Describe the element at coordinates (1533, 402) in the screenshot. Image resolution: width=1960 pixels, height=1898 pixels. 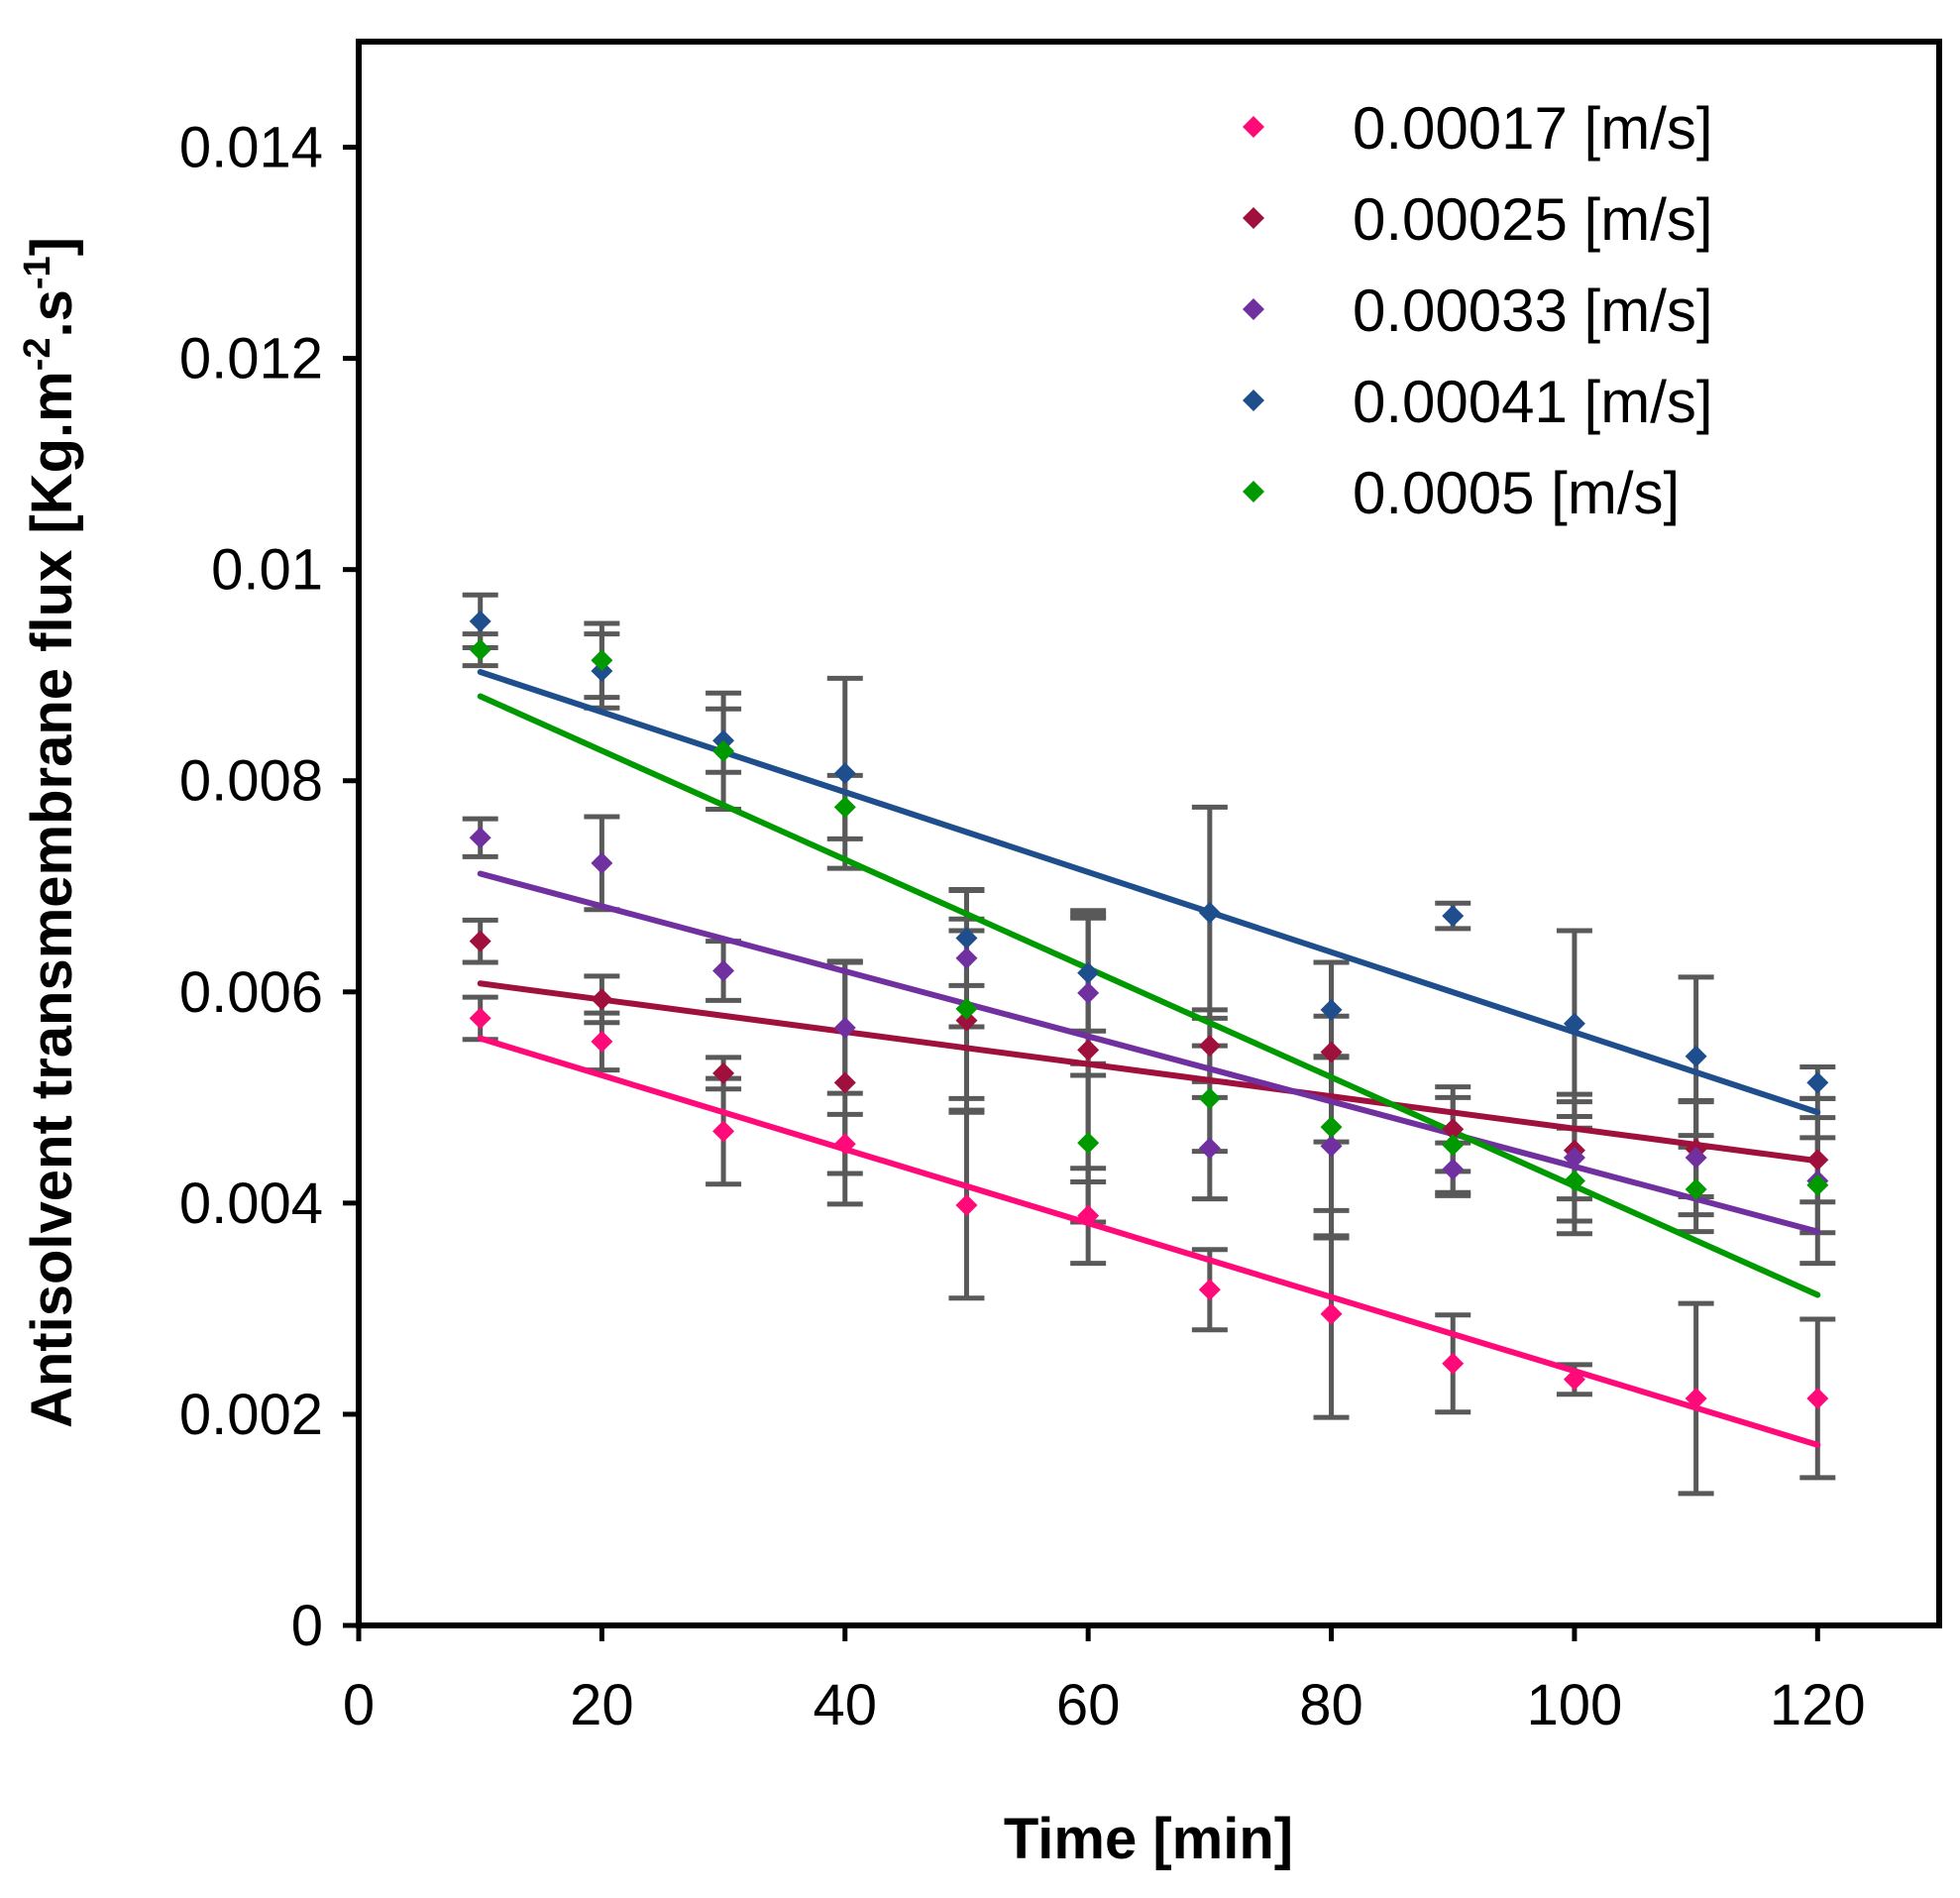
I see `legend-label: 0.00041 [m/s]` at that location.